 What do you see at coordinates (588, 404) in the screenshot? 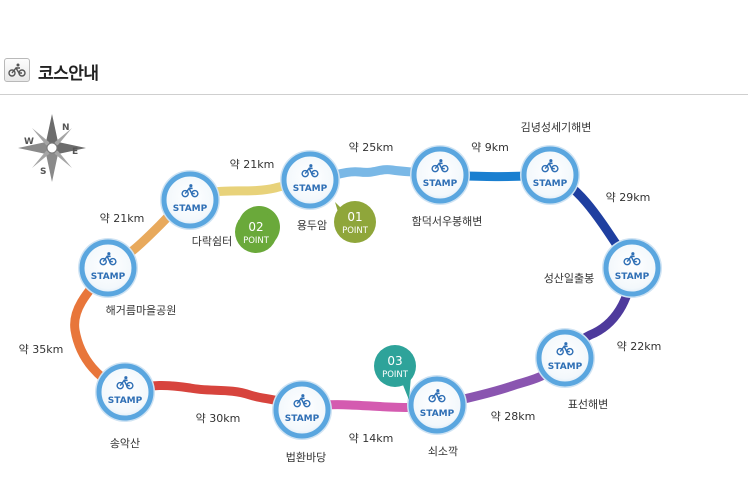
I see `station-label-pyoseon: 표선해변` at bounding box center [588, 404].